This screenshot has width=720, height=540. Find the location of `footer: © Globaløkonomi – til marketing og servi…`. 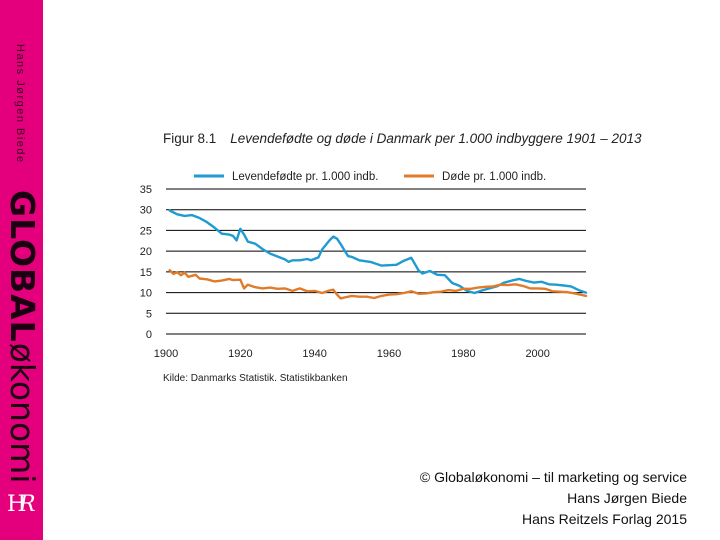

footer: © Globaløkonomi – til marketing og servi… is located at coordinates (553, 498).